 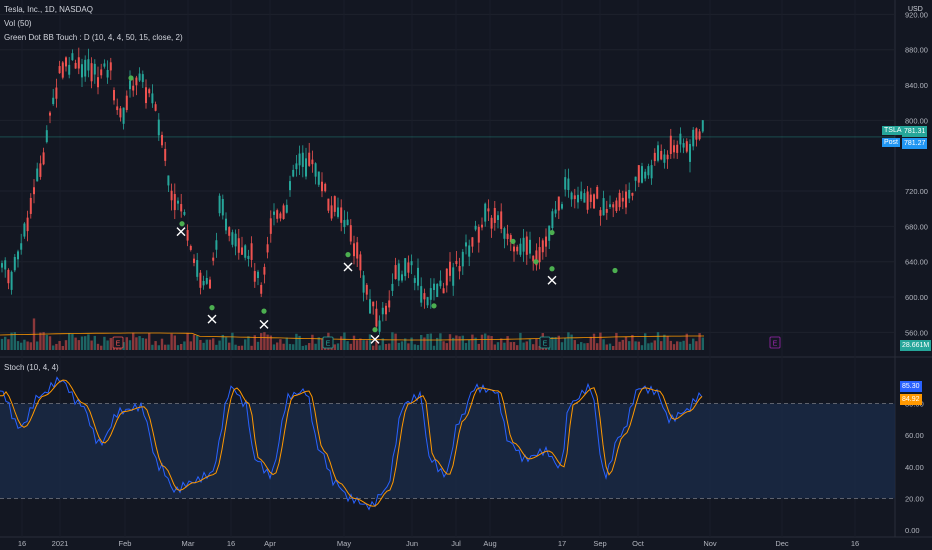 What do you see at coordinates (18, 23) in the screenshot?
I see `volume-indicator-label: Vol (50)` at bounding box center [18, 23].